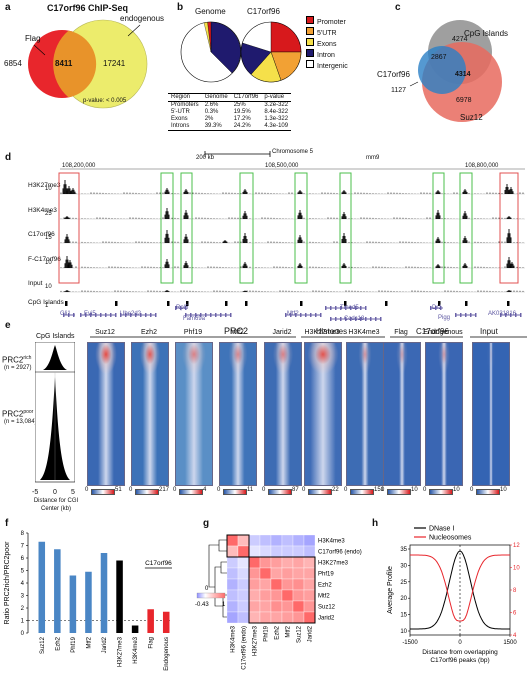 Image resolution: width=531 pixels, height=685 pixels. I want to click on x-tick-label: Suz12, so click(43, 645).